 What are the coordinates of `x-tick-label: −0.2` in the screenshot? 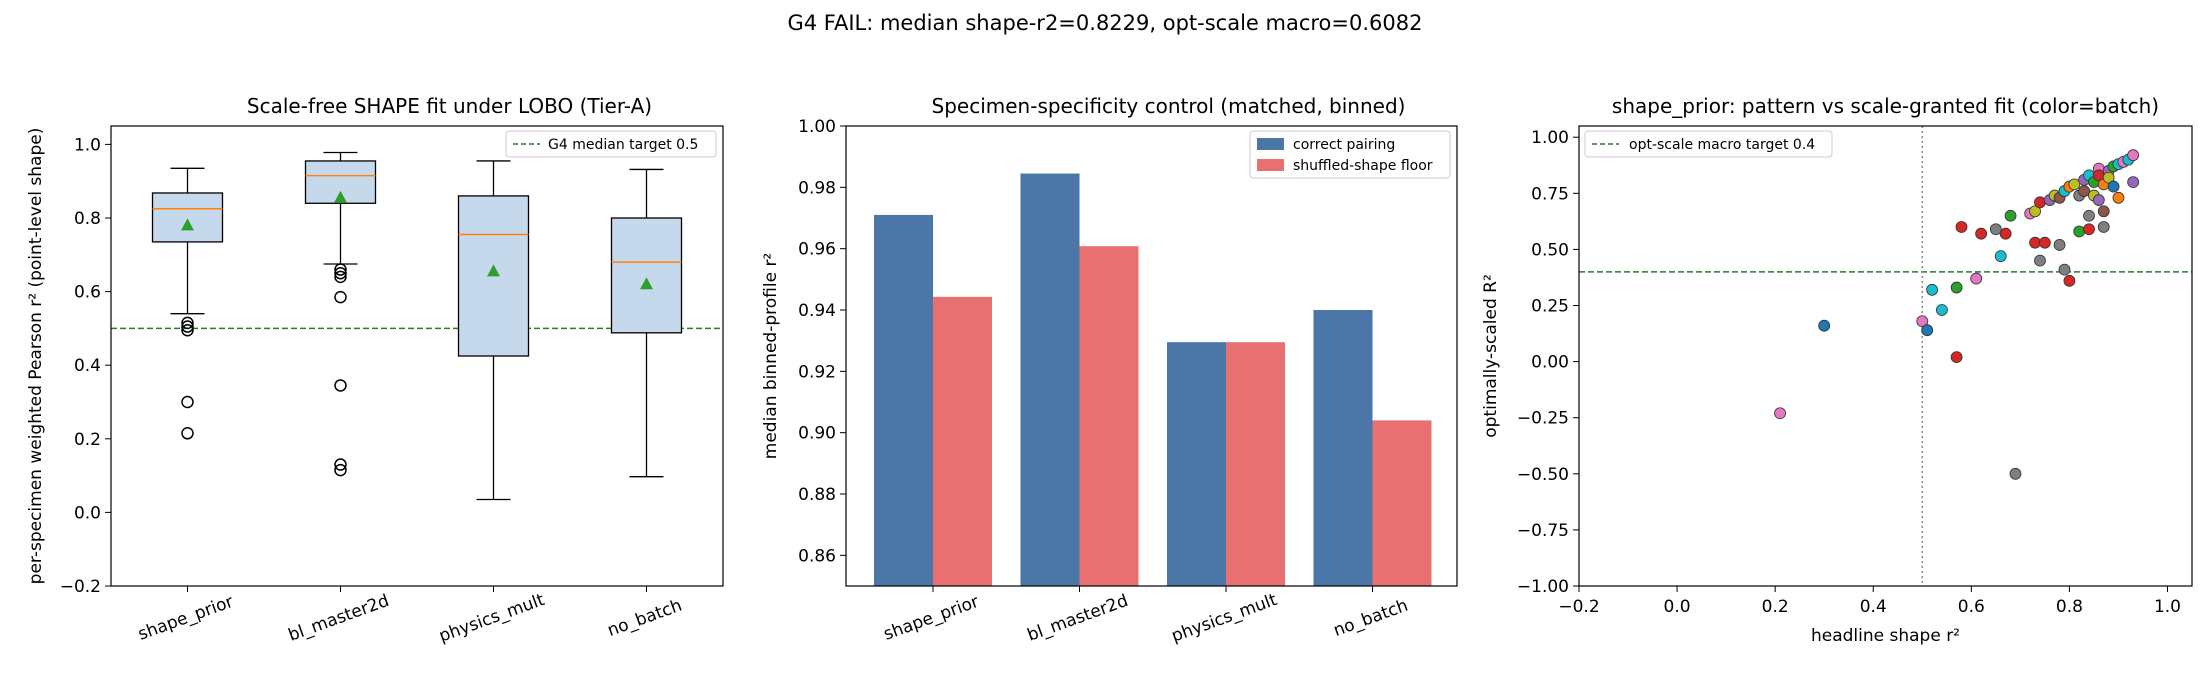 It's located at (1578, 607).